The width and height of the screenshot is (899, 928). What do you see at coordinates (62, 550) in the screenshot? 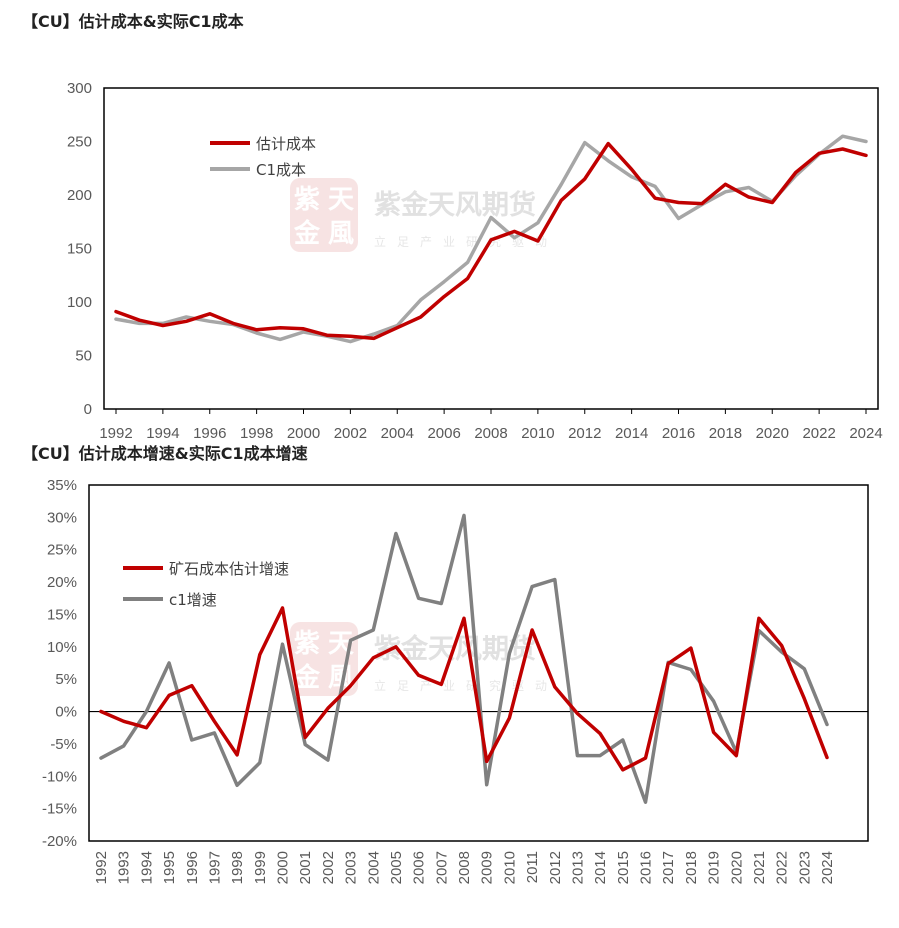
I see `y-tick-label: 25%` at bounding box center [62, 550].